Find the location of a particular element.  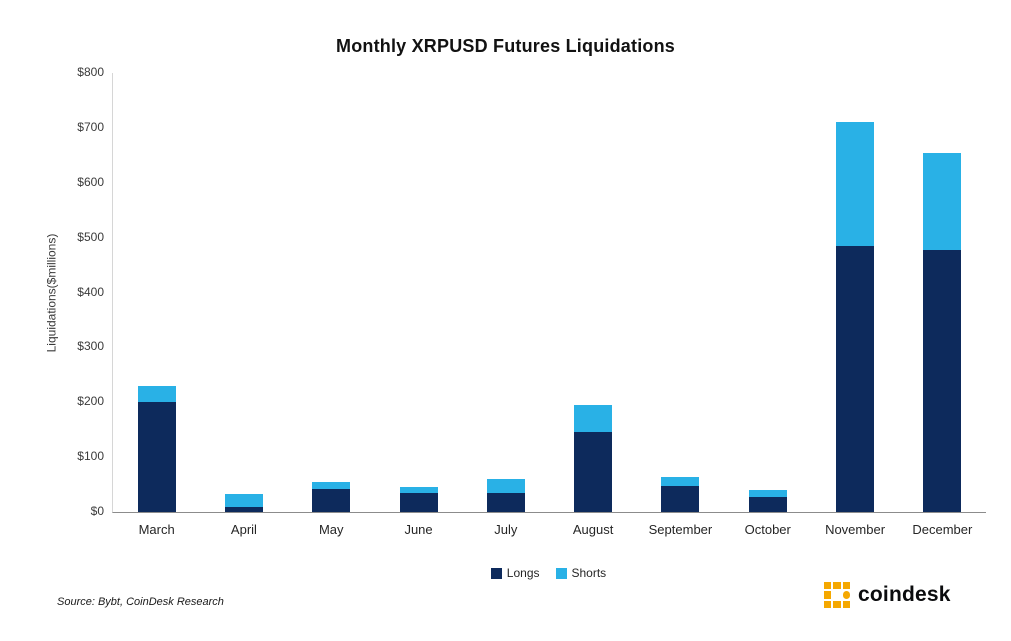

bar-stack-april is located at coordinates (243, 503).